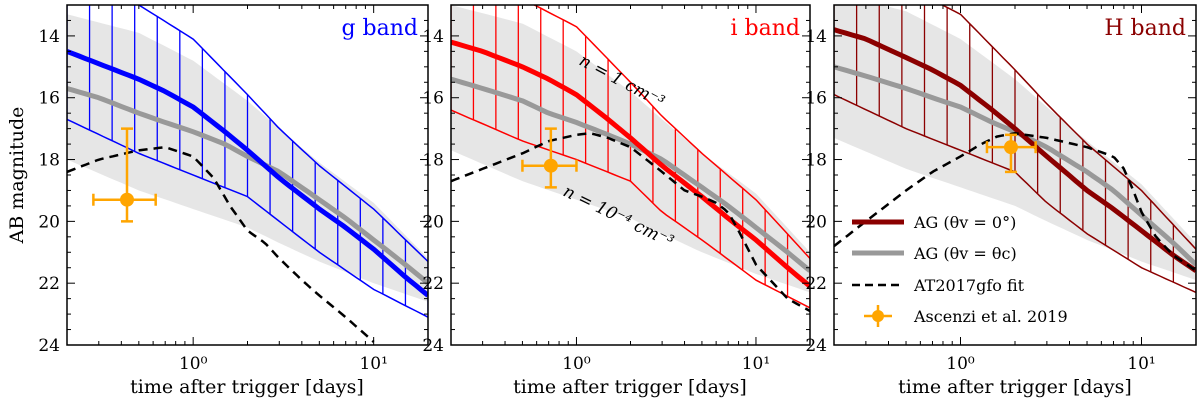  Describe the element at coordinates (990, 316) in the screenshot. I see `legend-label-obs: Ascenzi et al. 2019` at that location.